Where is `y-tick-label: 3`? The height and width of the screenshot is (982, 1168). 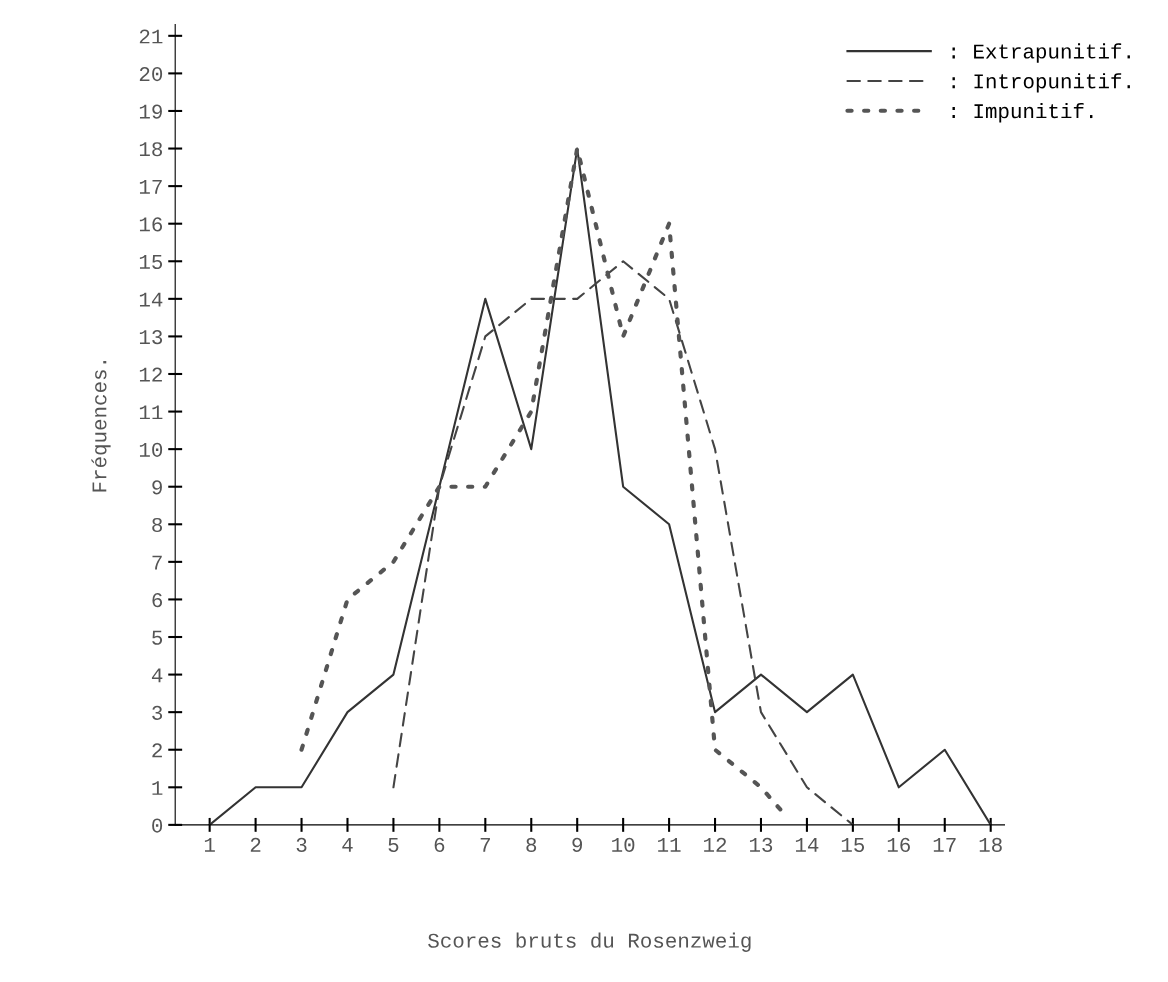 y-tick-label: 3 is located at coordinates (157, 712).